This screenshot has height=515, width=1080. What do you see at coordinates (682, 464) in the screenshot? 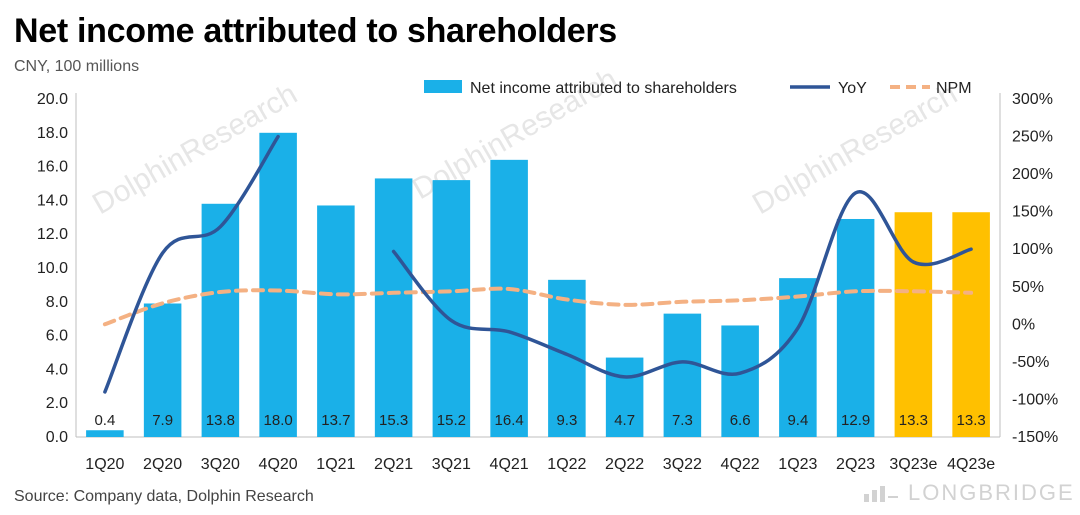
I see `x-tick-label: 3Q22` at bounding box center [682, 464].